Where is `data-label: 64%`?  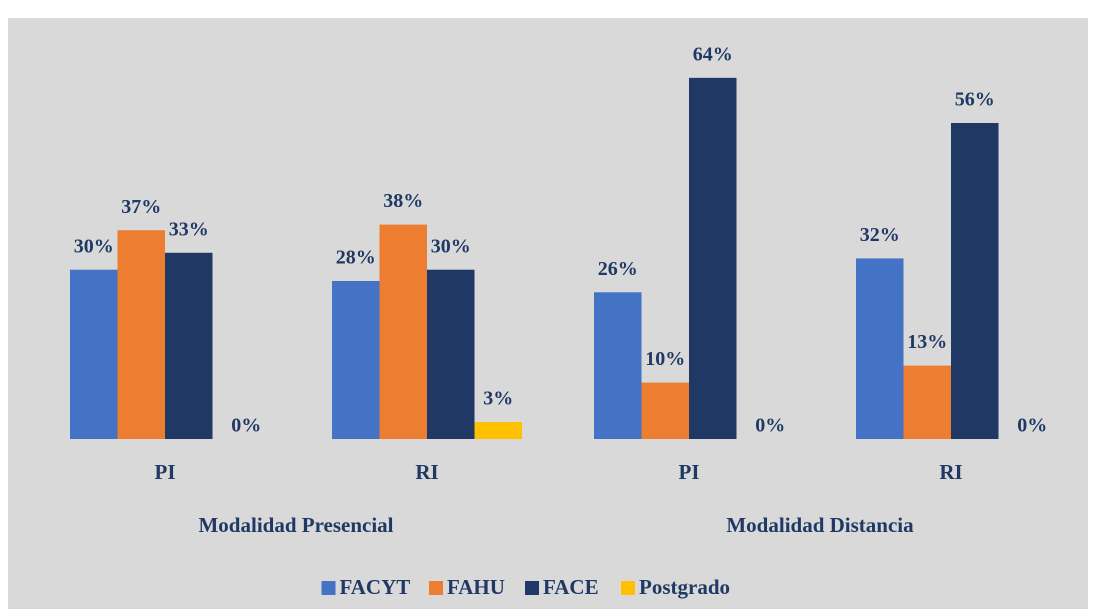
data-label: 64% is located at coordinates (713, 54).